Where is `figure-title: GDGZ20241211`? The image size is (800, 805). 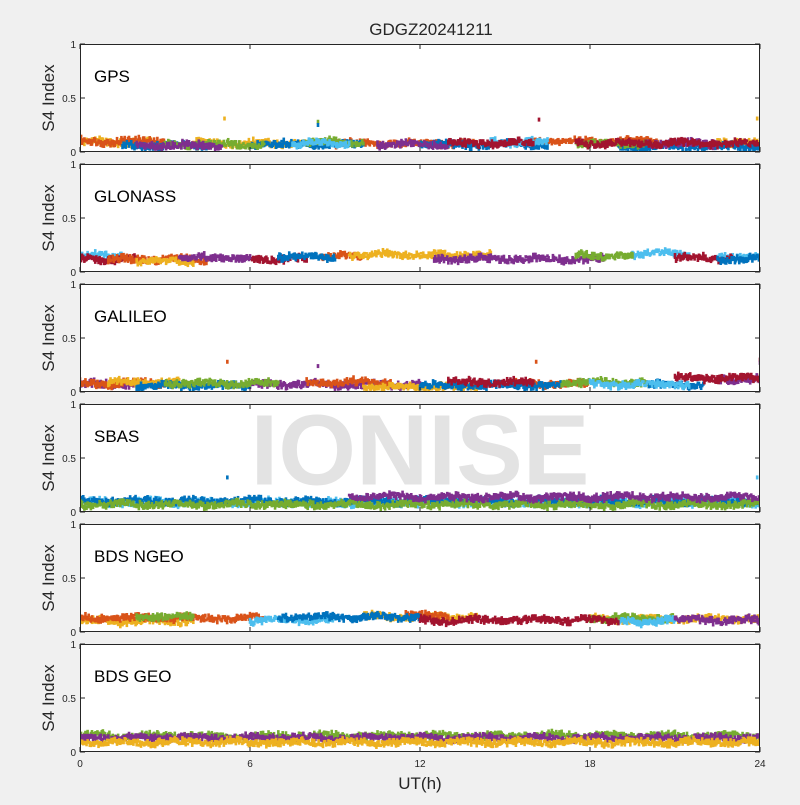 figure-title: GDGZ20241211 is located at coordinates (430, 29).